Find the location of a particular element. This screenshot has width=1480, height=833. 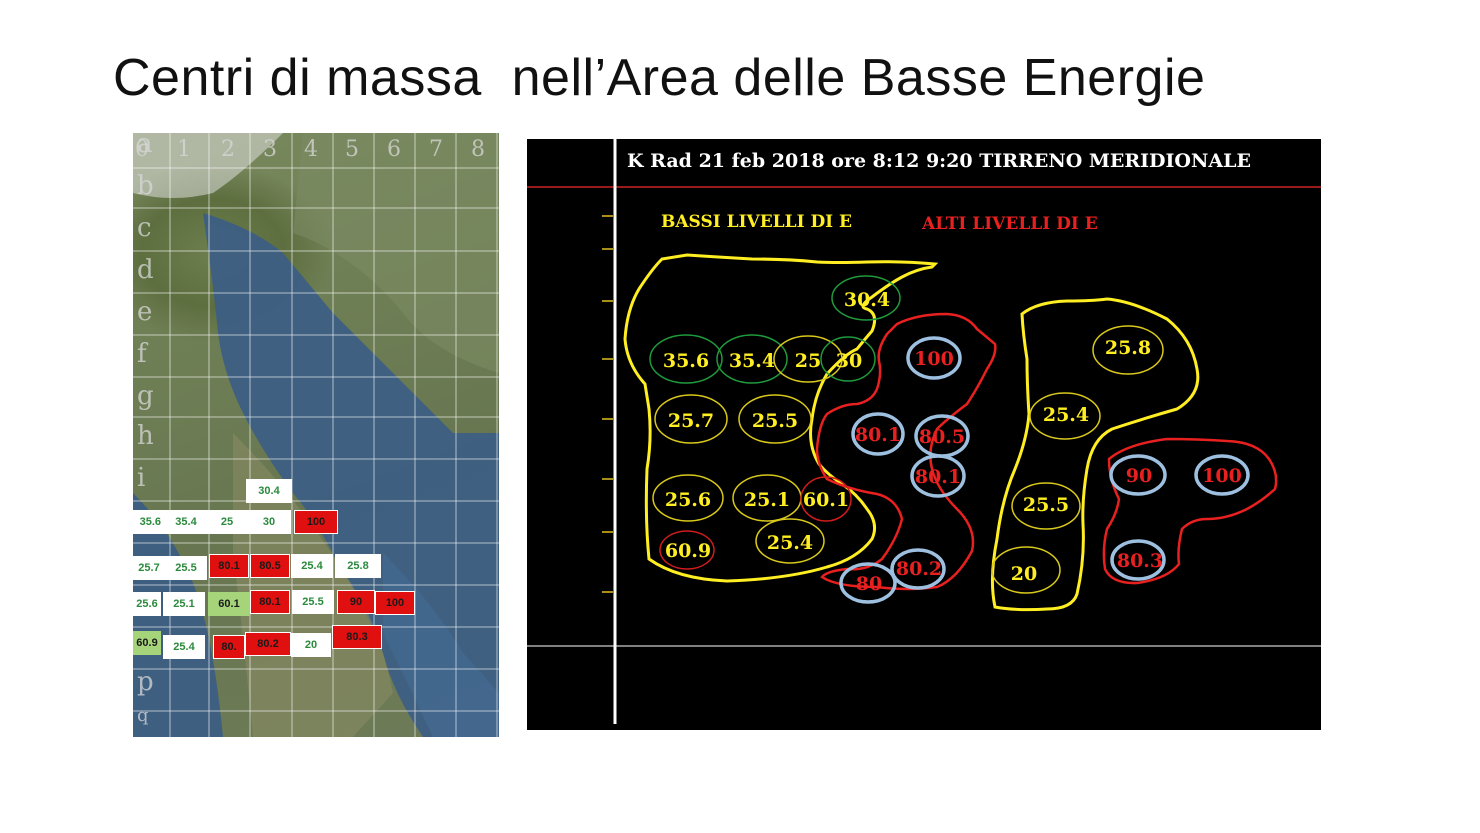

map-row-label: p is located at coordinates (145, 682).